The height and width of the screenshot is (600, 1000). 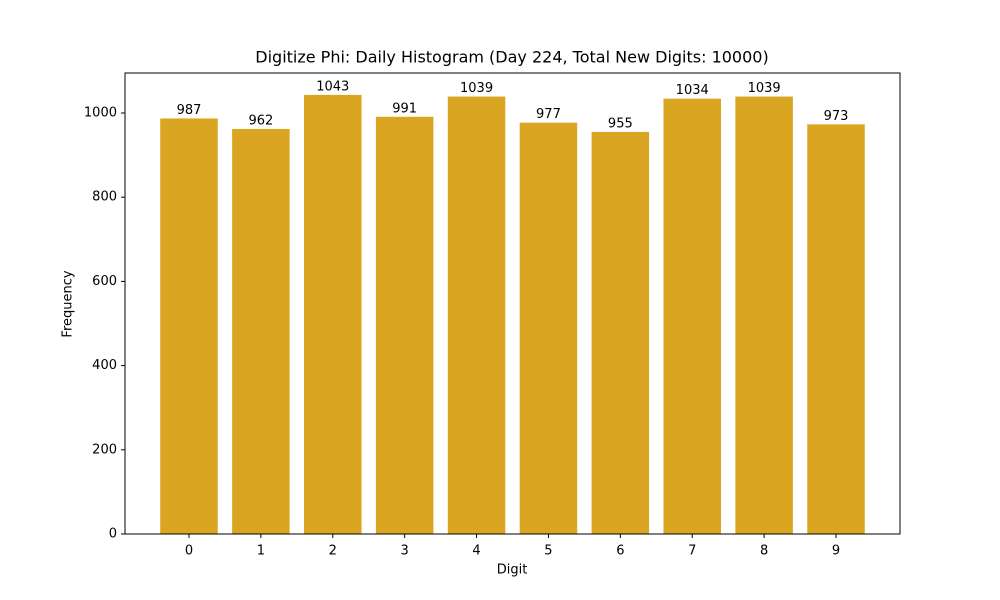 What do you see at coordinates (764, 551) in the screenshot?
I see `x-tick-label: 8` at bounding box center [764, 551].